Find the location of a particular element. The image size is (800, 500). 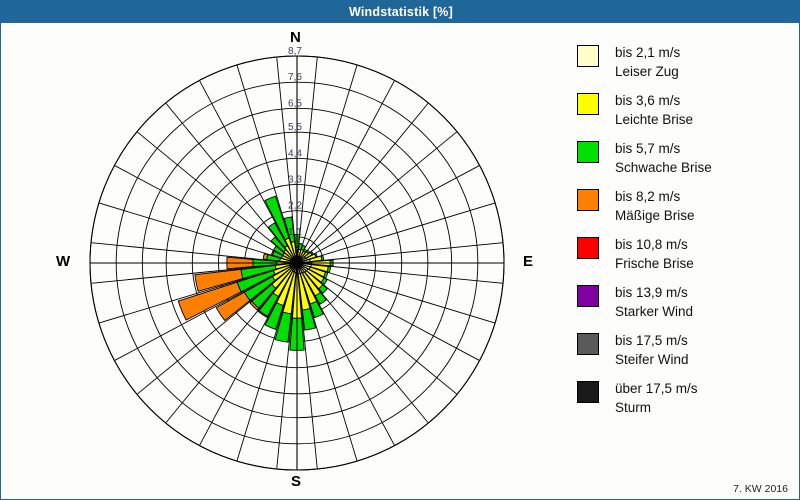

legend-item: bis 8,2 m/s Mäßige Brise is located at coordinates (684, 208).